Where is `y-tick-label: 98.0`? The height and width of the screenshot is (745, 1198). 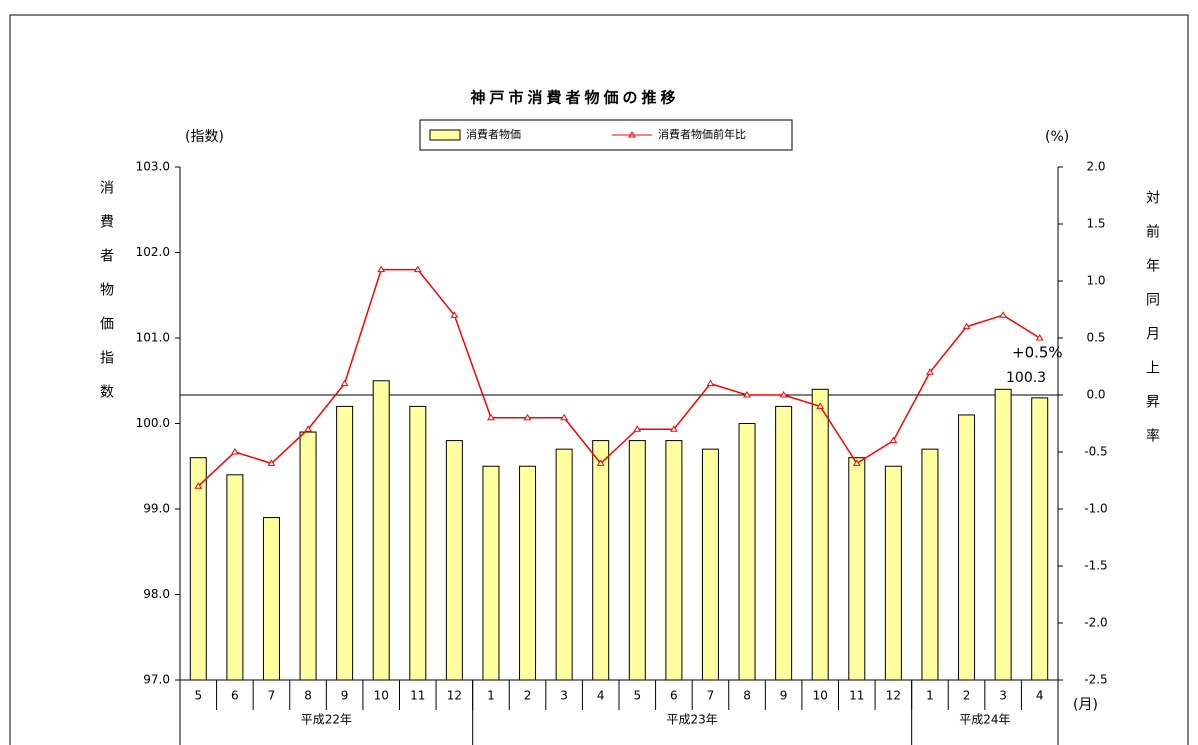
y-tick-label: 98.0 is located at coordinates (156, 594).